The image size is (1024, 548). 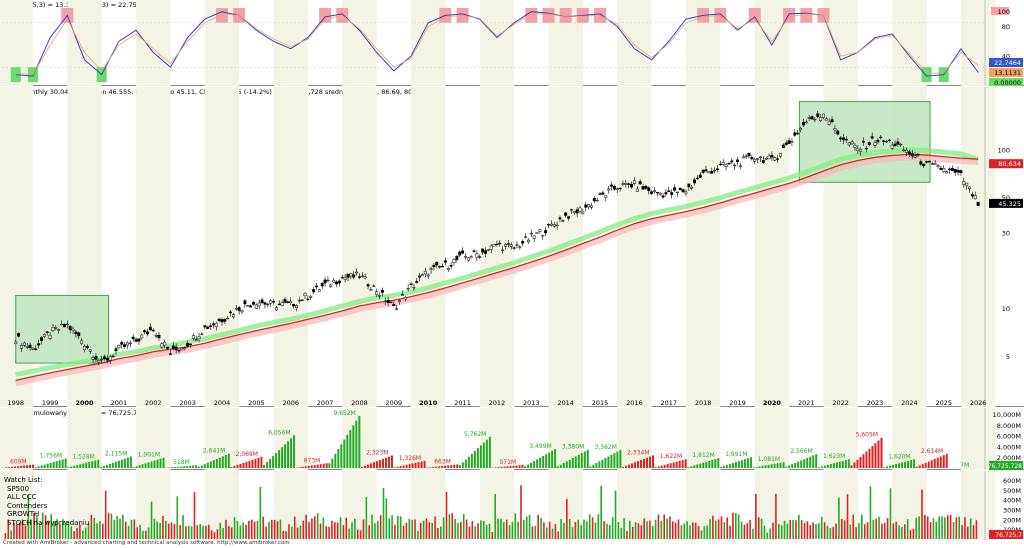 I want to click on watch-list-item: Contenders, so click(x=27, y=505).